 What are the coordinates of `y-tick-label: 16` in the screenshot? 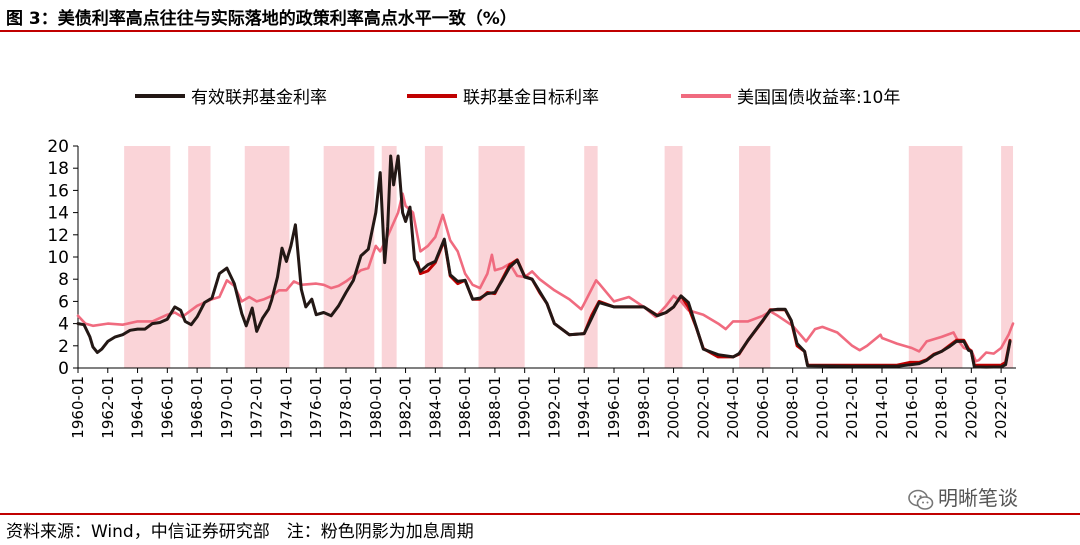 It's located at (58, 191).